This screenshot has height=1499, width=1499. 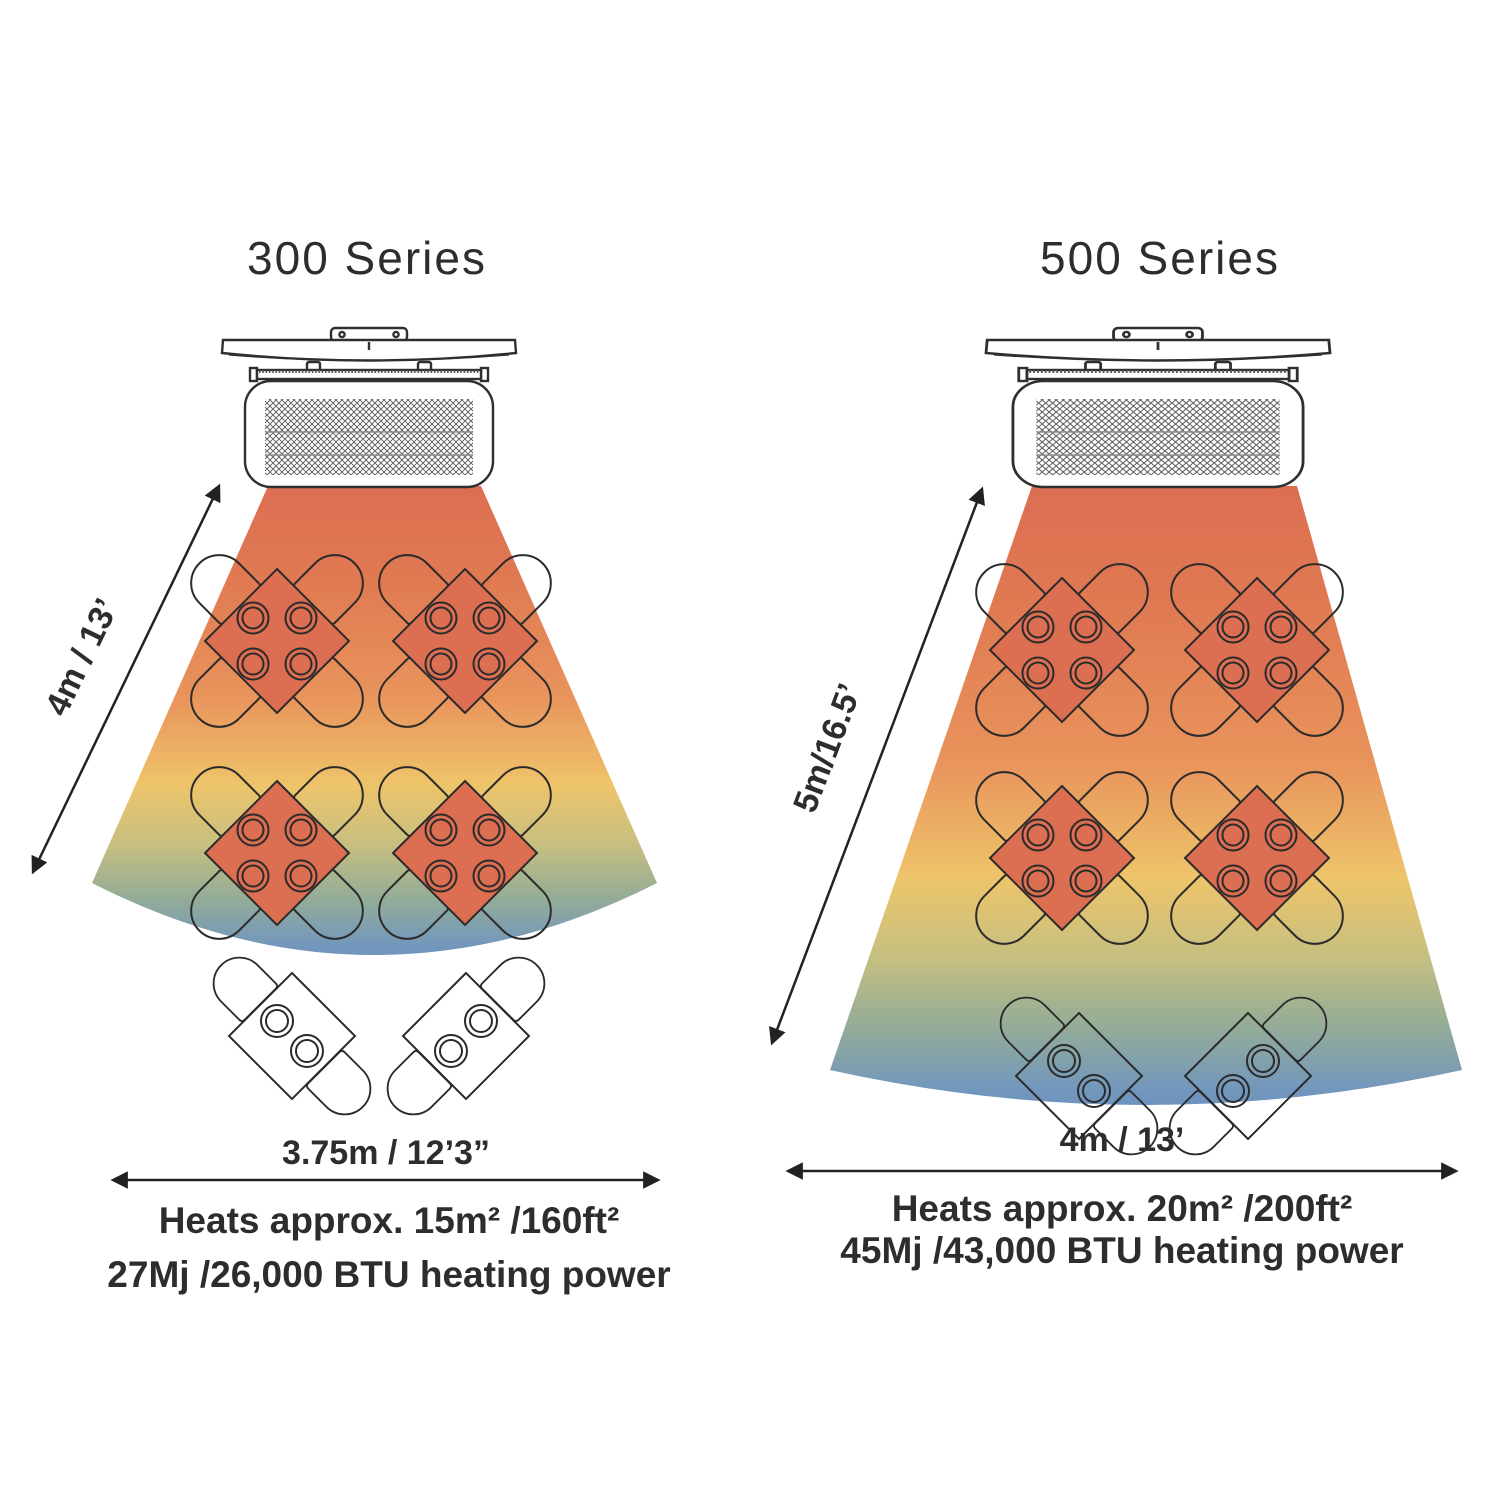 I want to click on power-text: 45Mj /43,000 BTU heating power, so click(x=1121, y=1250).